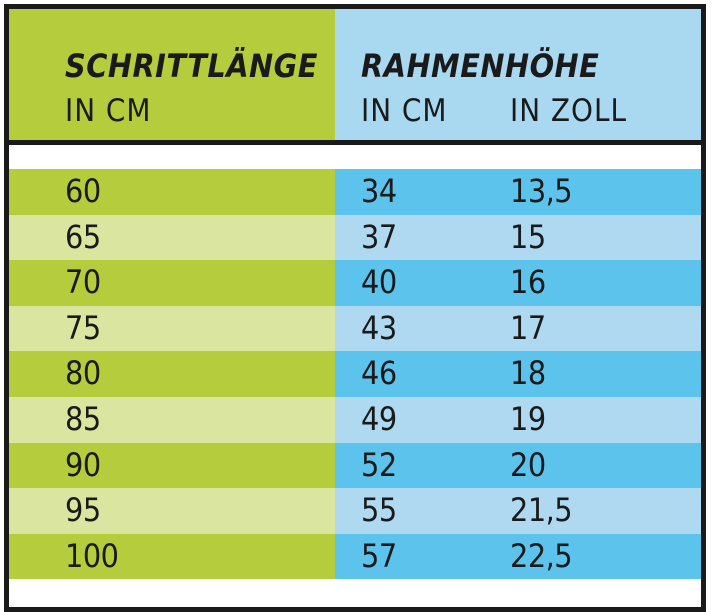  I want to click on table-row: 95 55 21,5, so click(355, 511).